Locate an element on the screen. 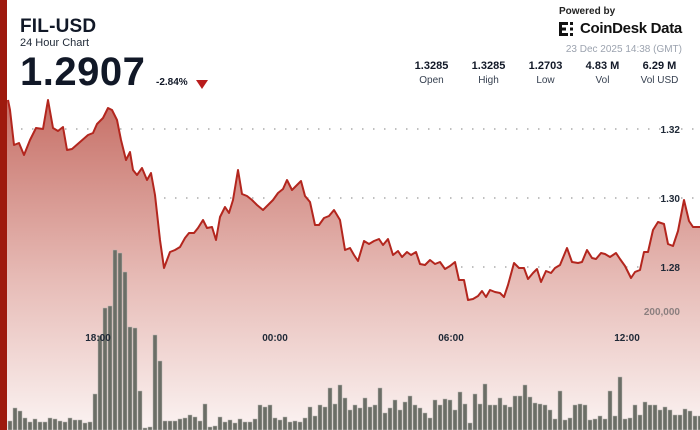 This screenshot has height=430, width=700. x-tick-label: 00:00 is located at coordinates (275, 338).